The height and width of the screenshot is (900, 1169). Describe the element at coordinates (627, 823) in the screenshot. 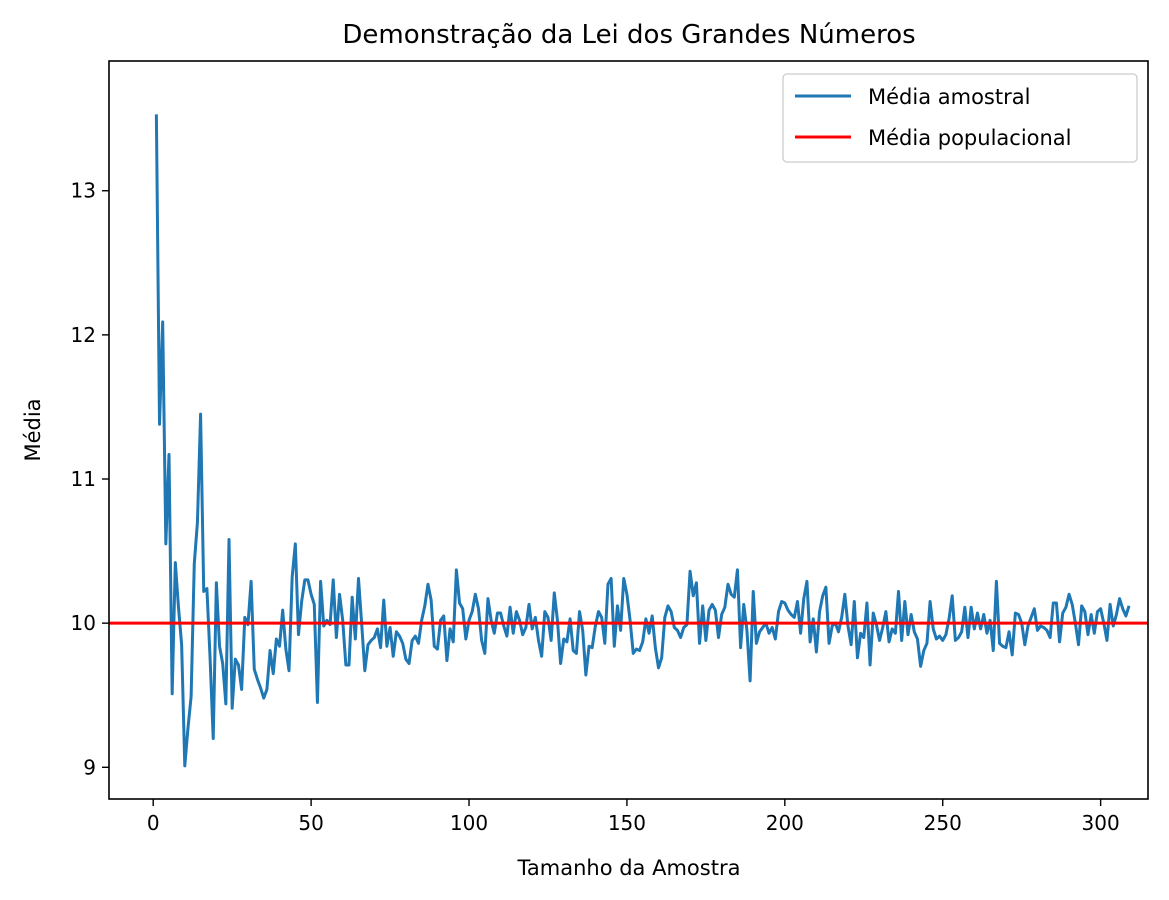

I see `x-tick-label: 150` at that location.